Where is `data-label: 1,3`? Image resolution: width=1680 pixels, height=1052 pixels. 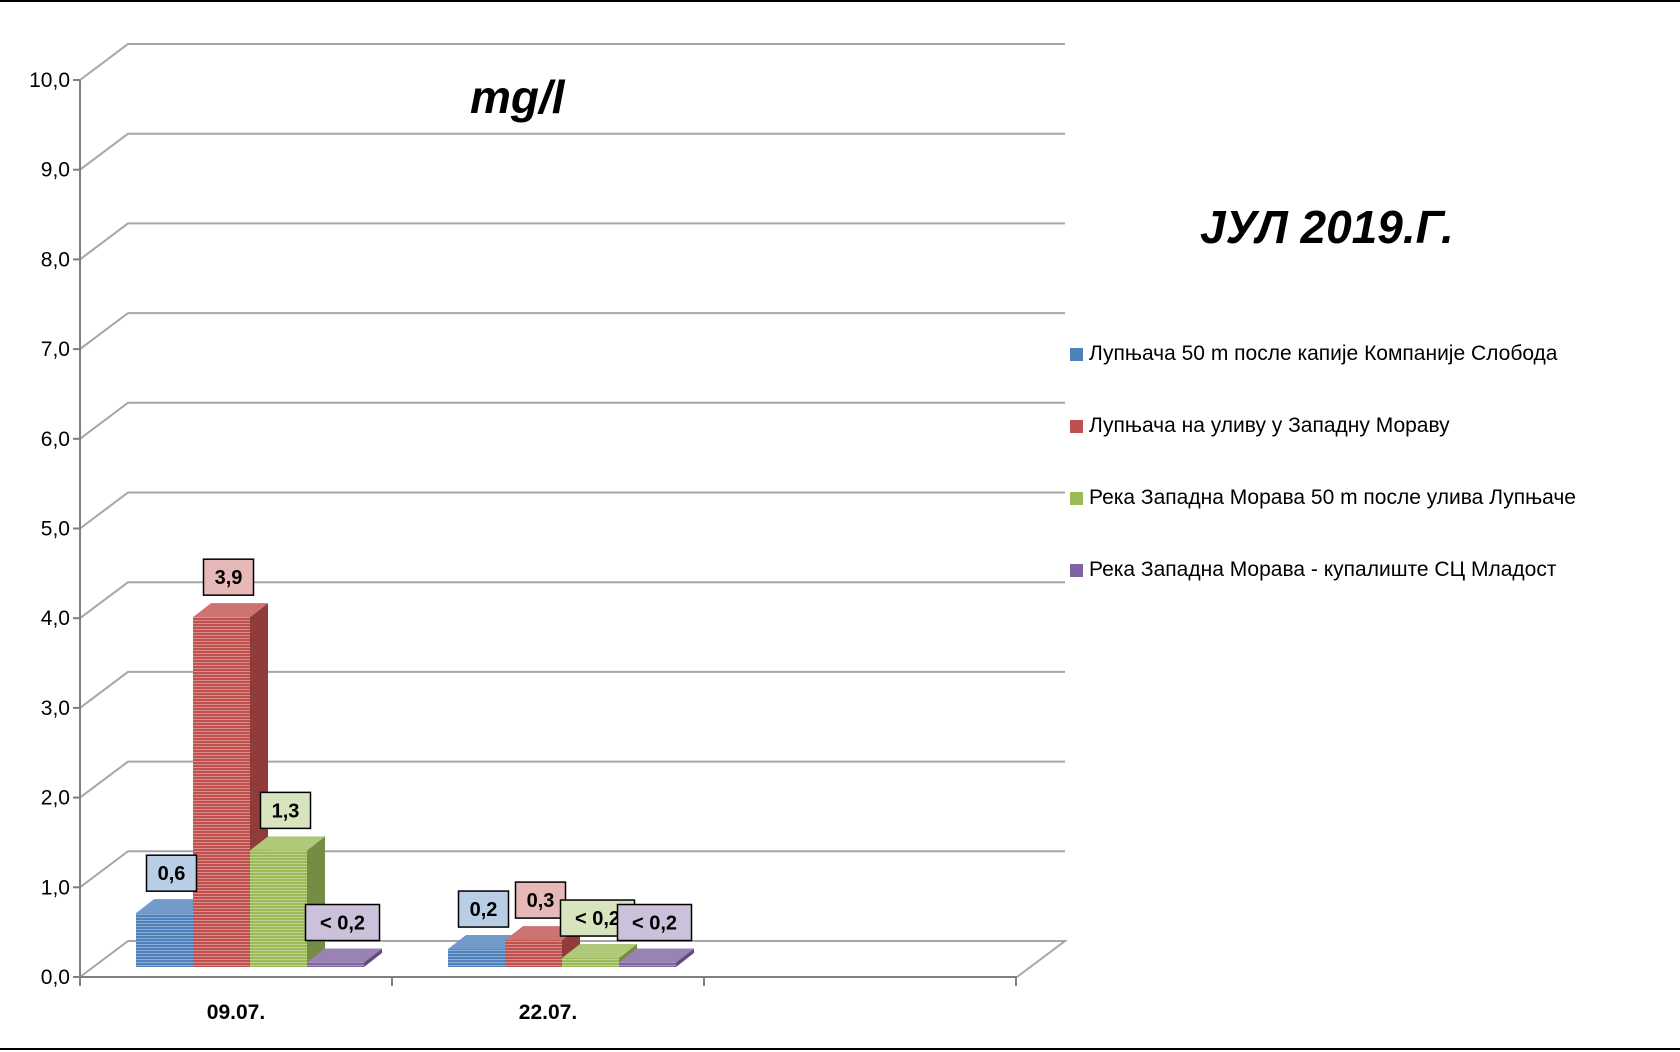 data-label: 1,3 is located at coordinates (286, 811).